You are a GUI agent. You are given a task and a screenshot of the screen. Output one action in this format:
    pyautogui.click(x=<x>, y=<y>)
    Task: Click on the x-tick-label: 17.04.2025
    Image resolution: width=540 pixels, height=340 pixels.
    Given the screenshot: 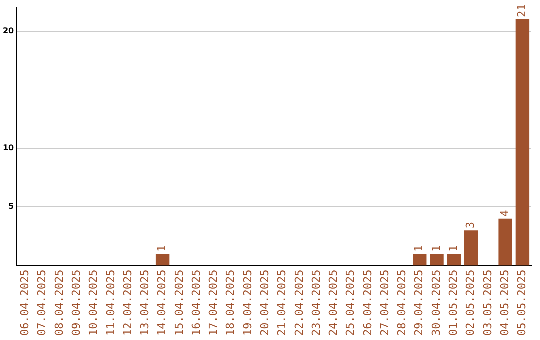 What is the action you would take?
    pyautogui.click(x=213, y=303)
    